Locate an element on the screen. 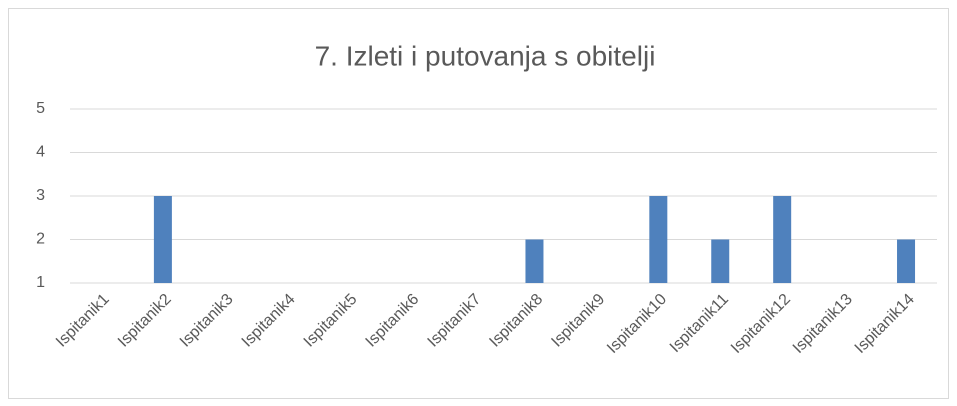 The width and height of the screenshot is (957, 406). chart-title: 7. Izleti i putovanja s obitelji is located at coordinates (485, 55).